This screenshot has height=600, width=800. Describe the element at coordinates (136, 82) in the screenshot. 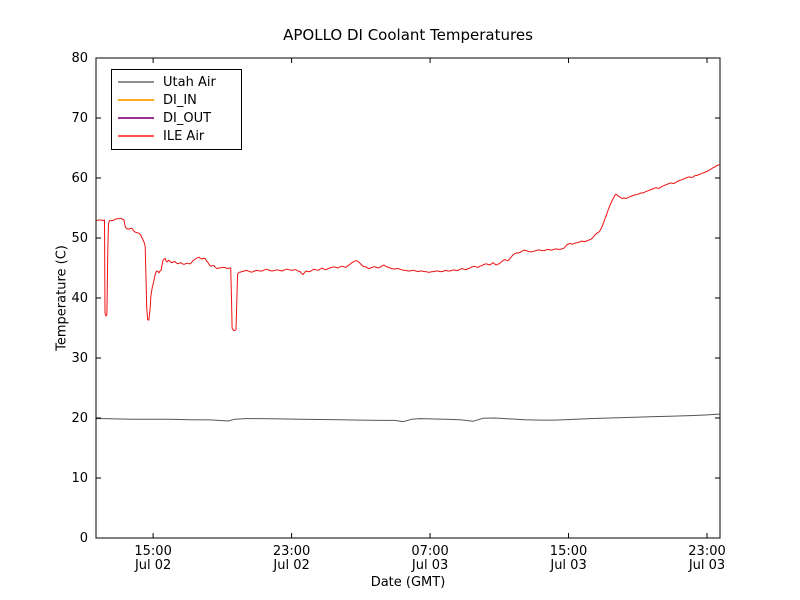

I see `legend-line-utah-air` at that location.